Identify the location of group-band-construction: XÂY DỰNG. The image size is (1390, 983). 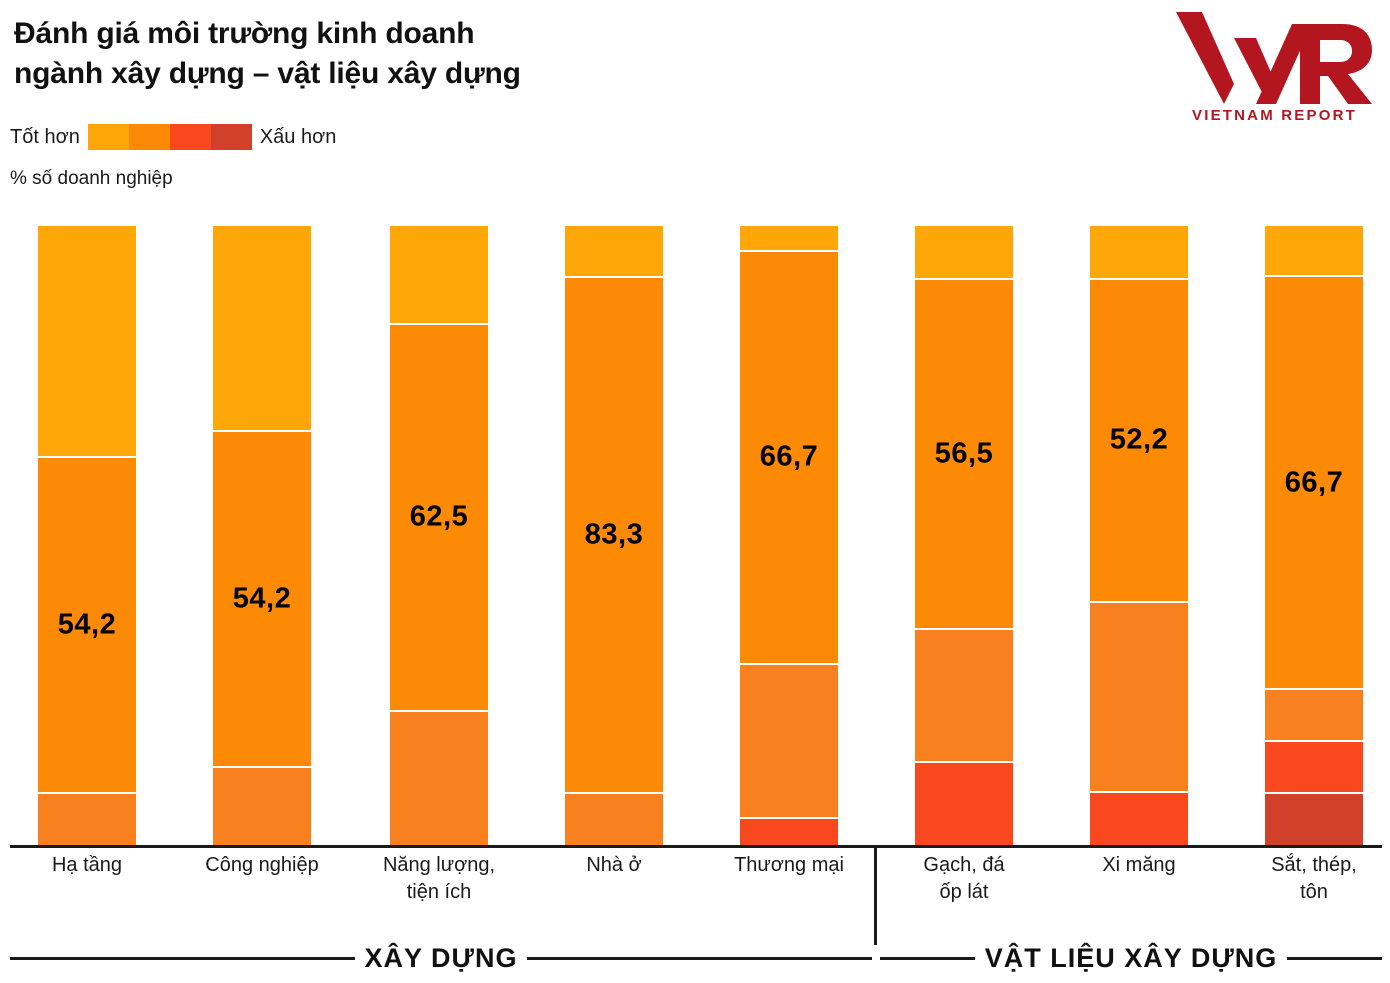
(441, 958).